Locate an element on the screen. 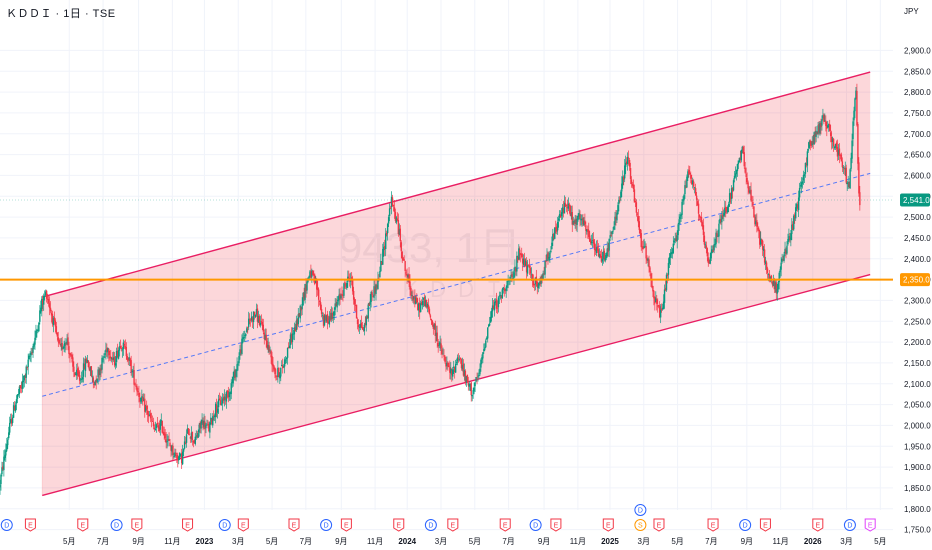 Image resolution: width=932 pixels, height=550 pixels. horizontal-line is located at coordinates (446, 240).